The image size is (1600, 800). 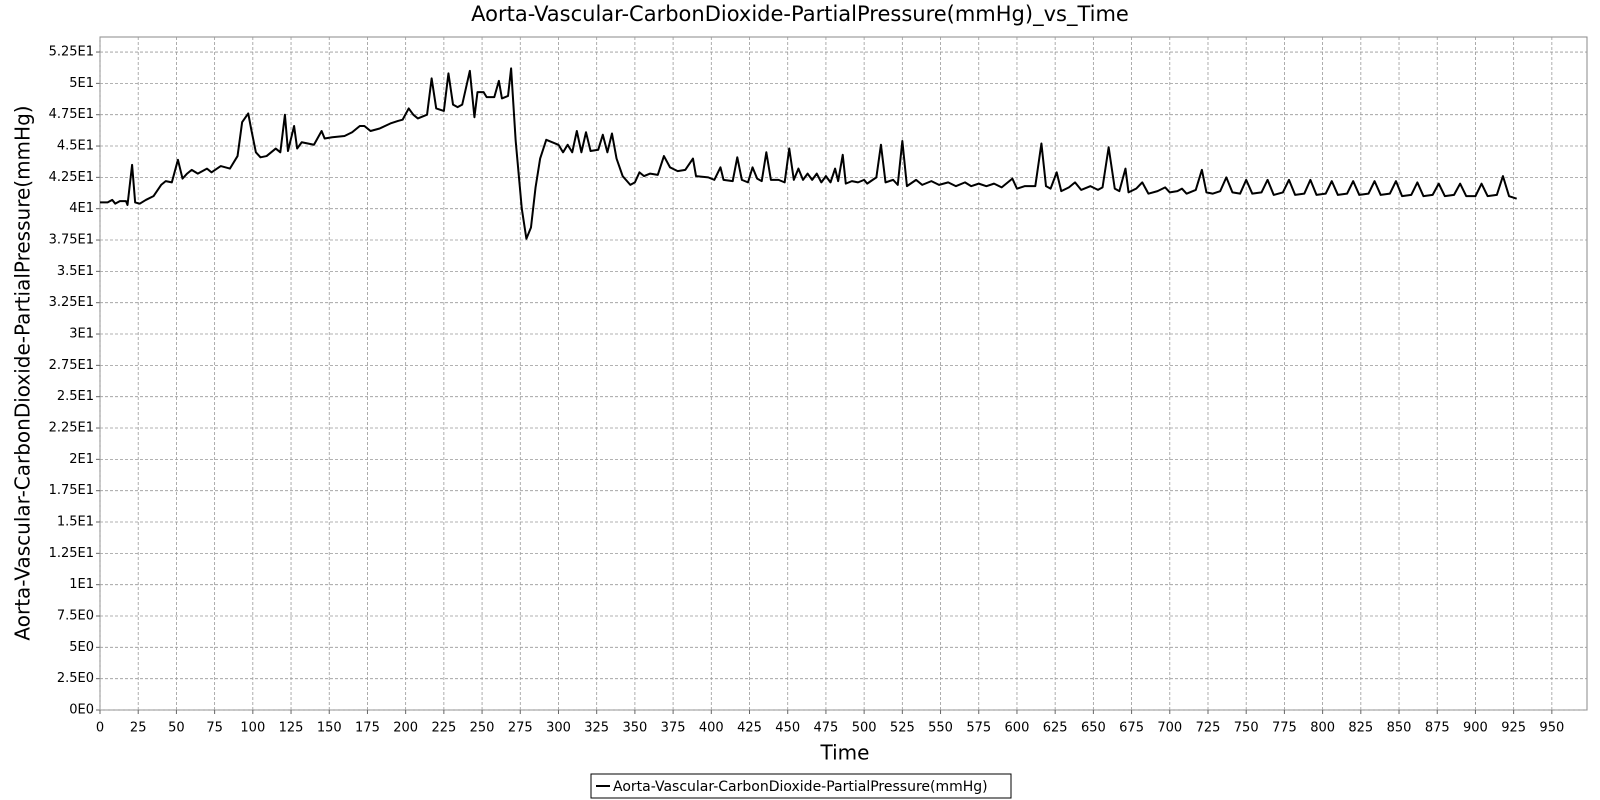 I want to click on x-tick-label: 600, so click(x=1017, y=728).